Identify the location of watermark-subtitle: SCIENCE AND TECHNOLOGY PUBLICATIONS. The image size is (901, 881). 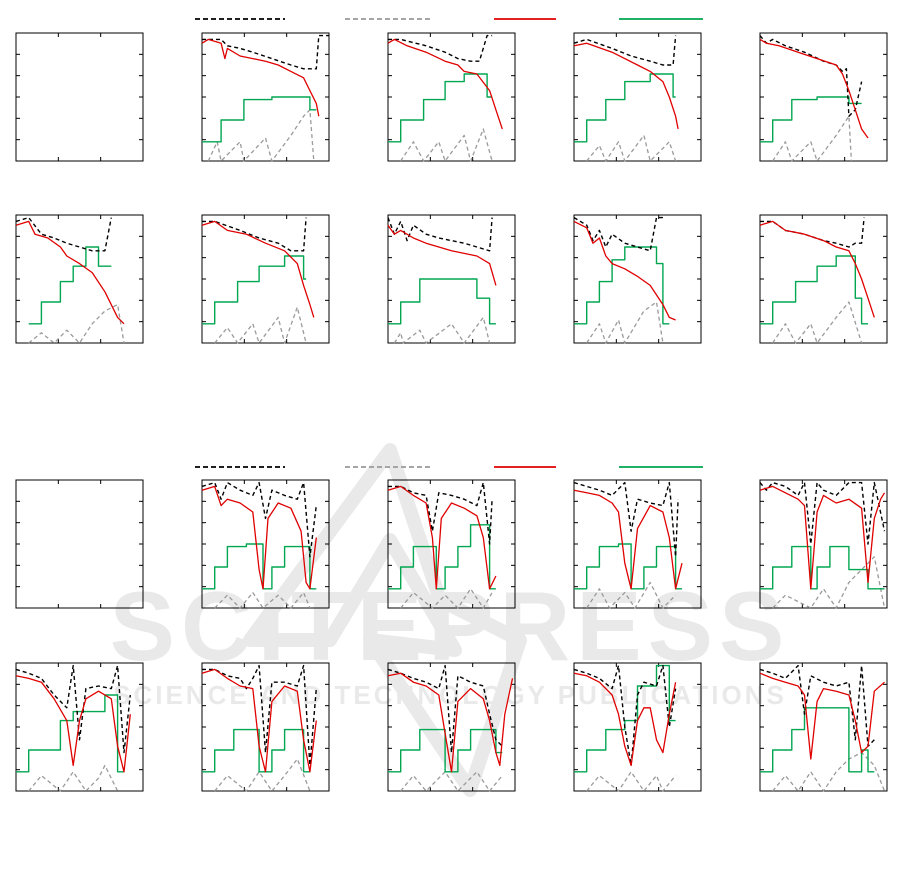
(450, 695).